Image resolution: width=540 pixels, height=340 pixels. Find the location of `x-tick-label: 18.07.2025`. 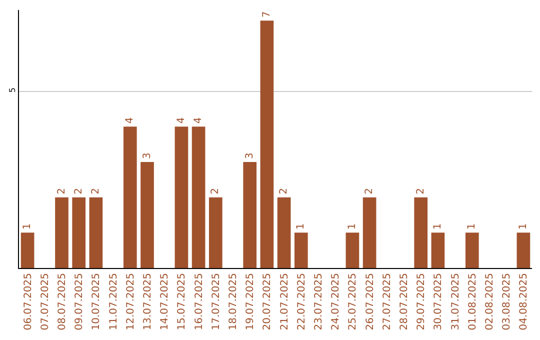

x-tick-label: 18.07.2025 is located at coordinates (233, 301).